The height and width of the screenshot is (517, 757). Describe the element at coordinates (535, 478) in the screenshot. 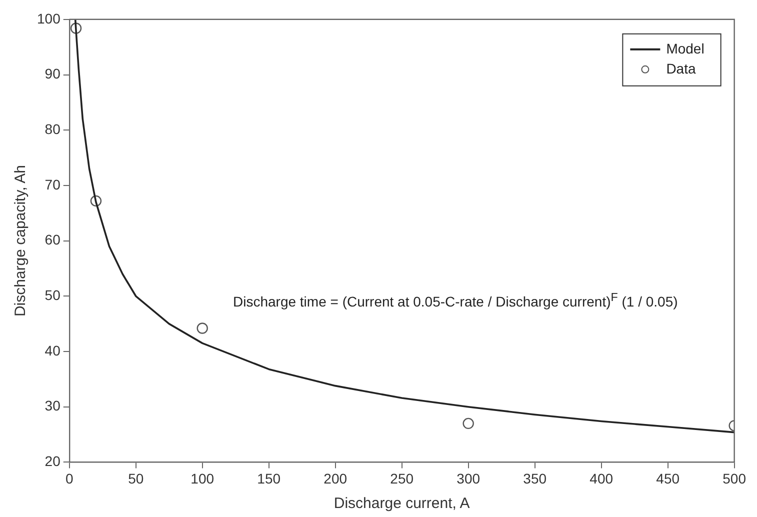

I see `x-tick-label: 350` at that location.